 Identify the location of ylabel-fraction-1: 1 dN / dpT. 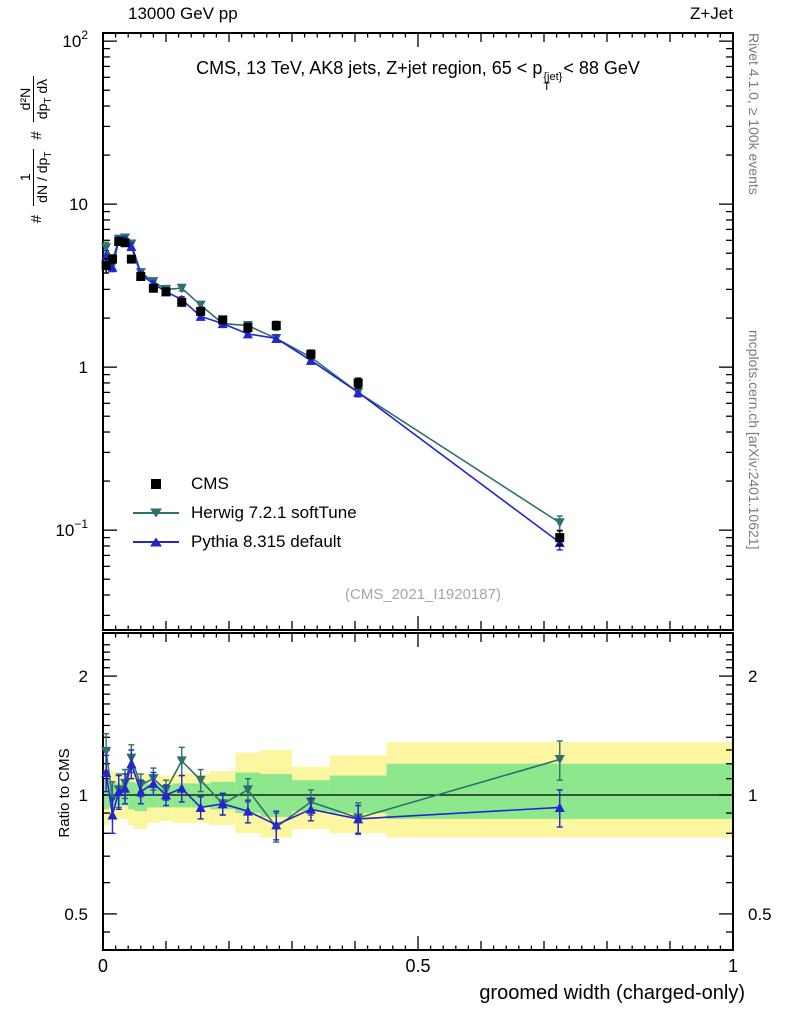
(36, 177).